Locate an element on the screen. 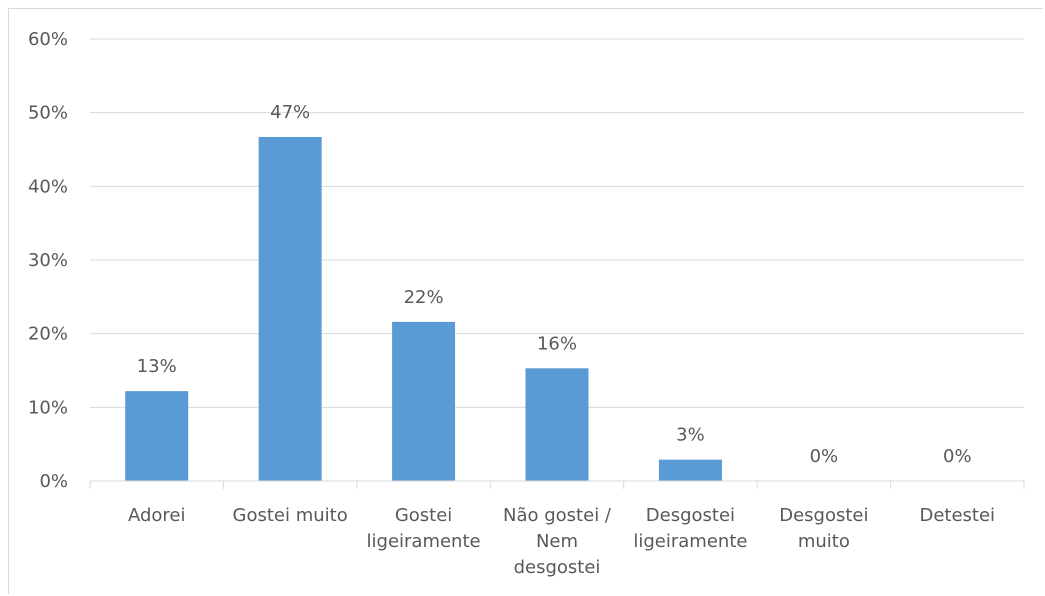 Image resolution: width=1045 pixels, height=596 pixels. x-category-label: Gostei muito is located at coordinates (290, 515).